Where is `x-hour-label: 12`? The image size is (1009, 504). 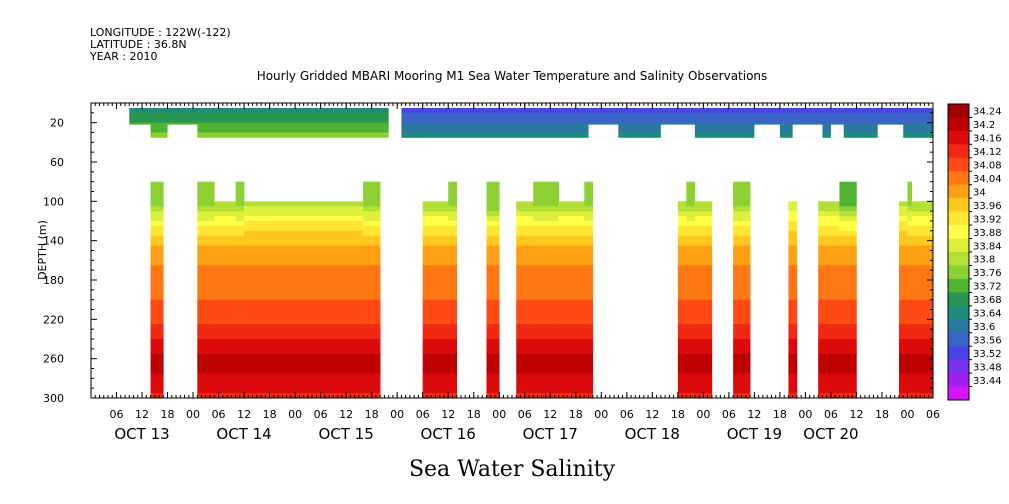
x-hour-label: 12 is located at coordinates (244, 414).